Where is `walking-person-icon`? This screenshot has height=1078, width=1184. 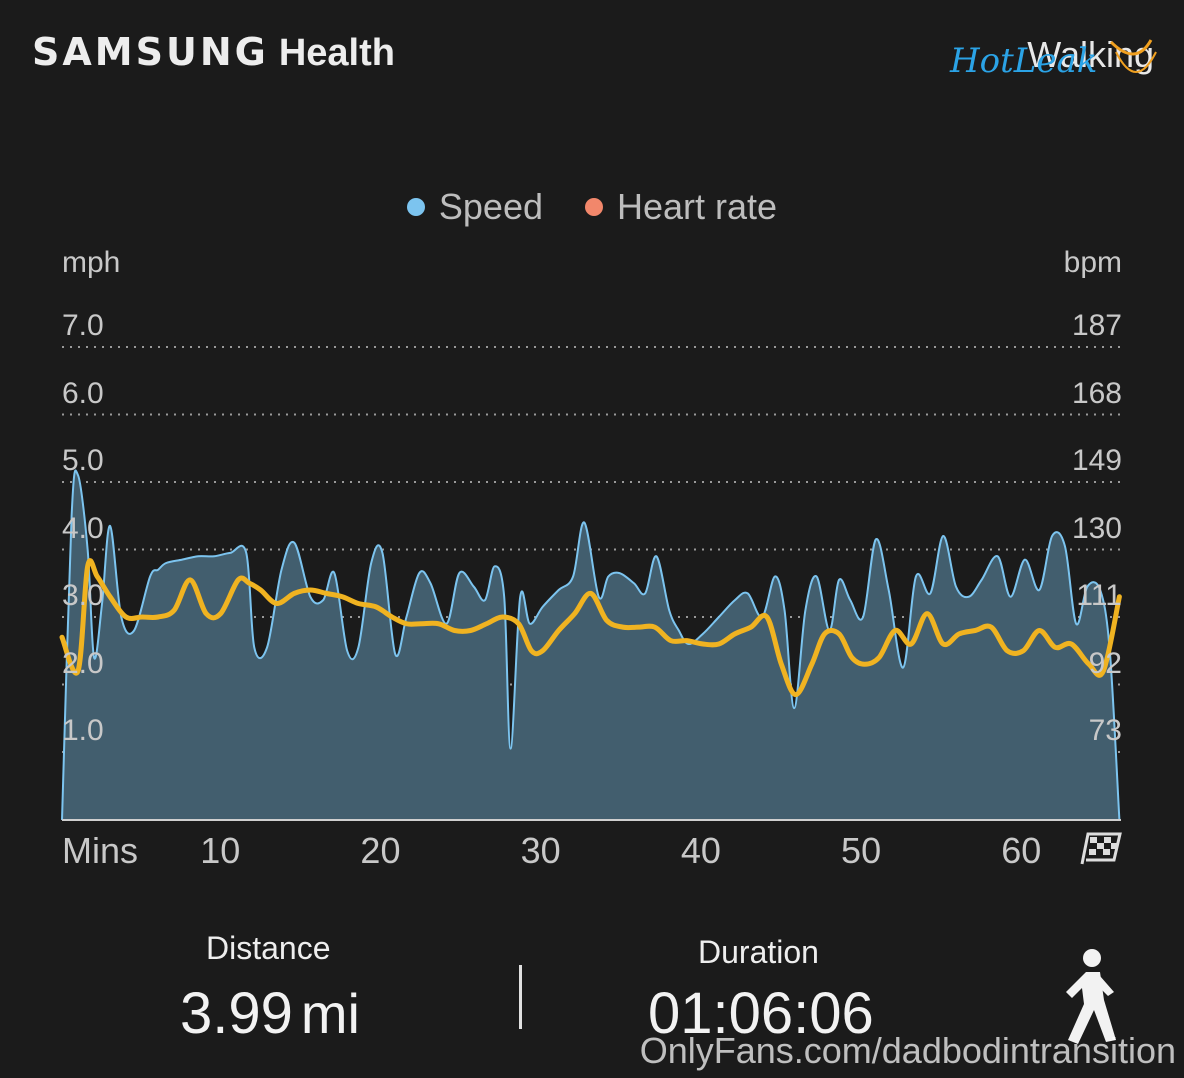
walking-person-icon is located at coordinates (1091, 996).